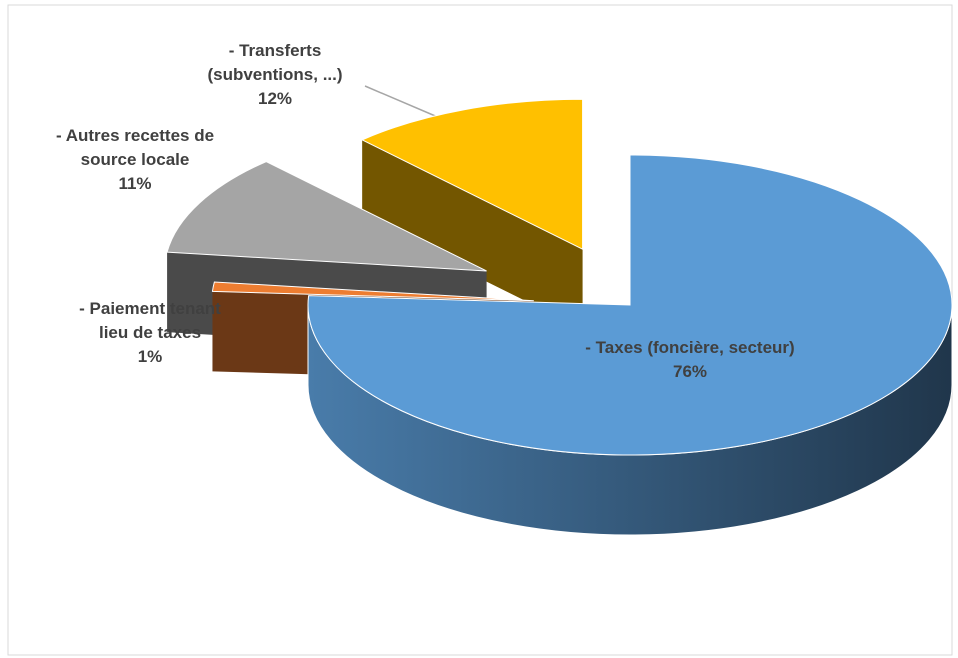  Describe the element at coordinates (690, 360) in the screenshot. I see `data-label: - Taxes (foncière, secteur) 76%` at that location.